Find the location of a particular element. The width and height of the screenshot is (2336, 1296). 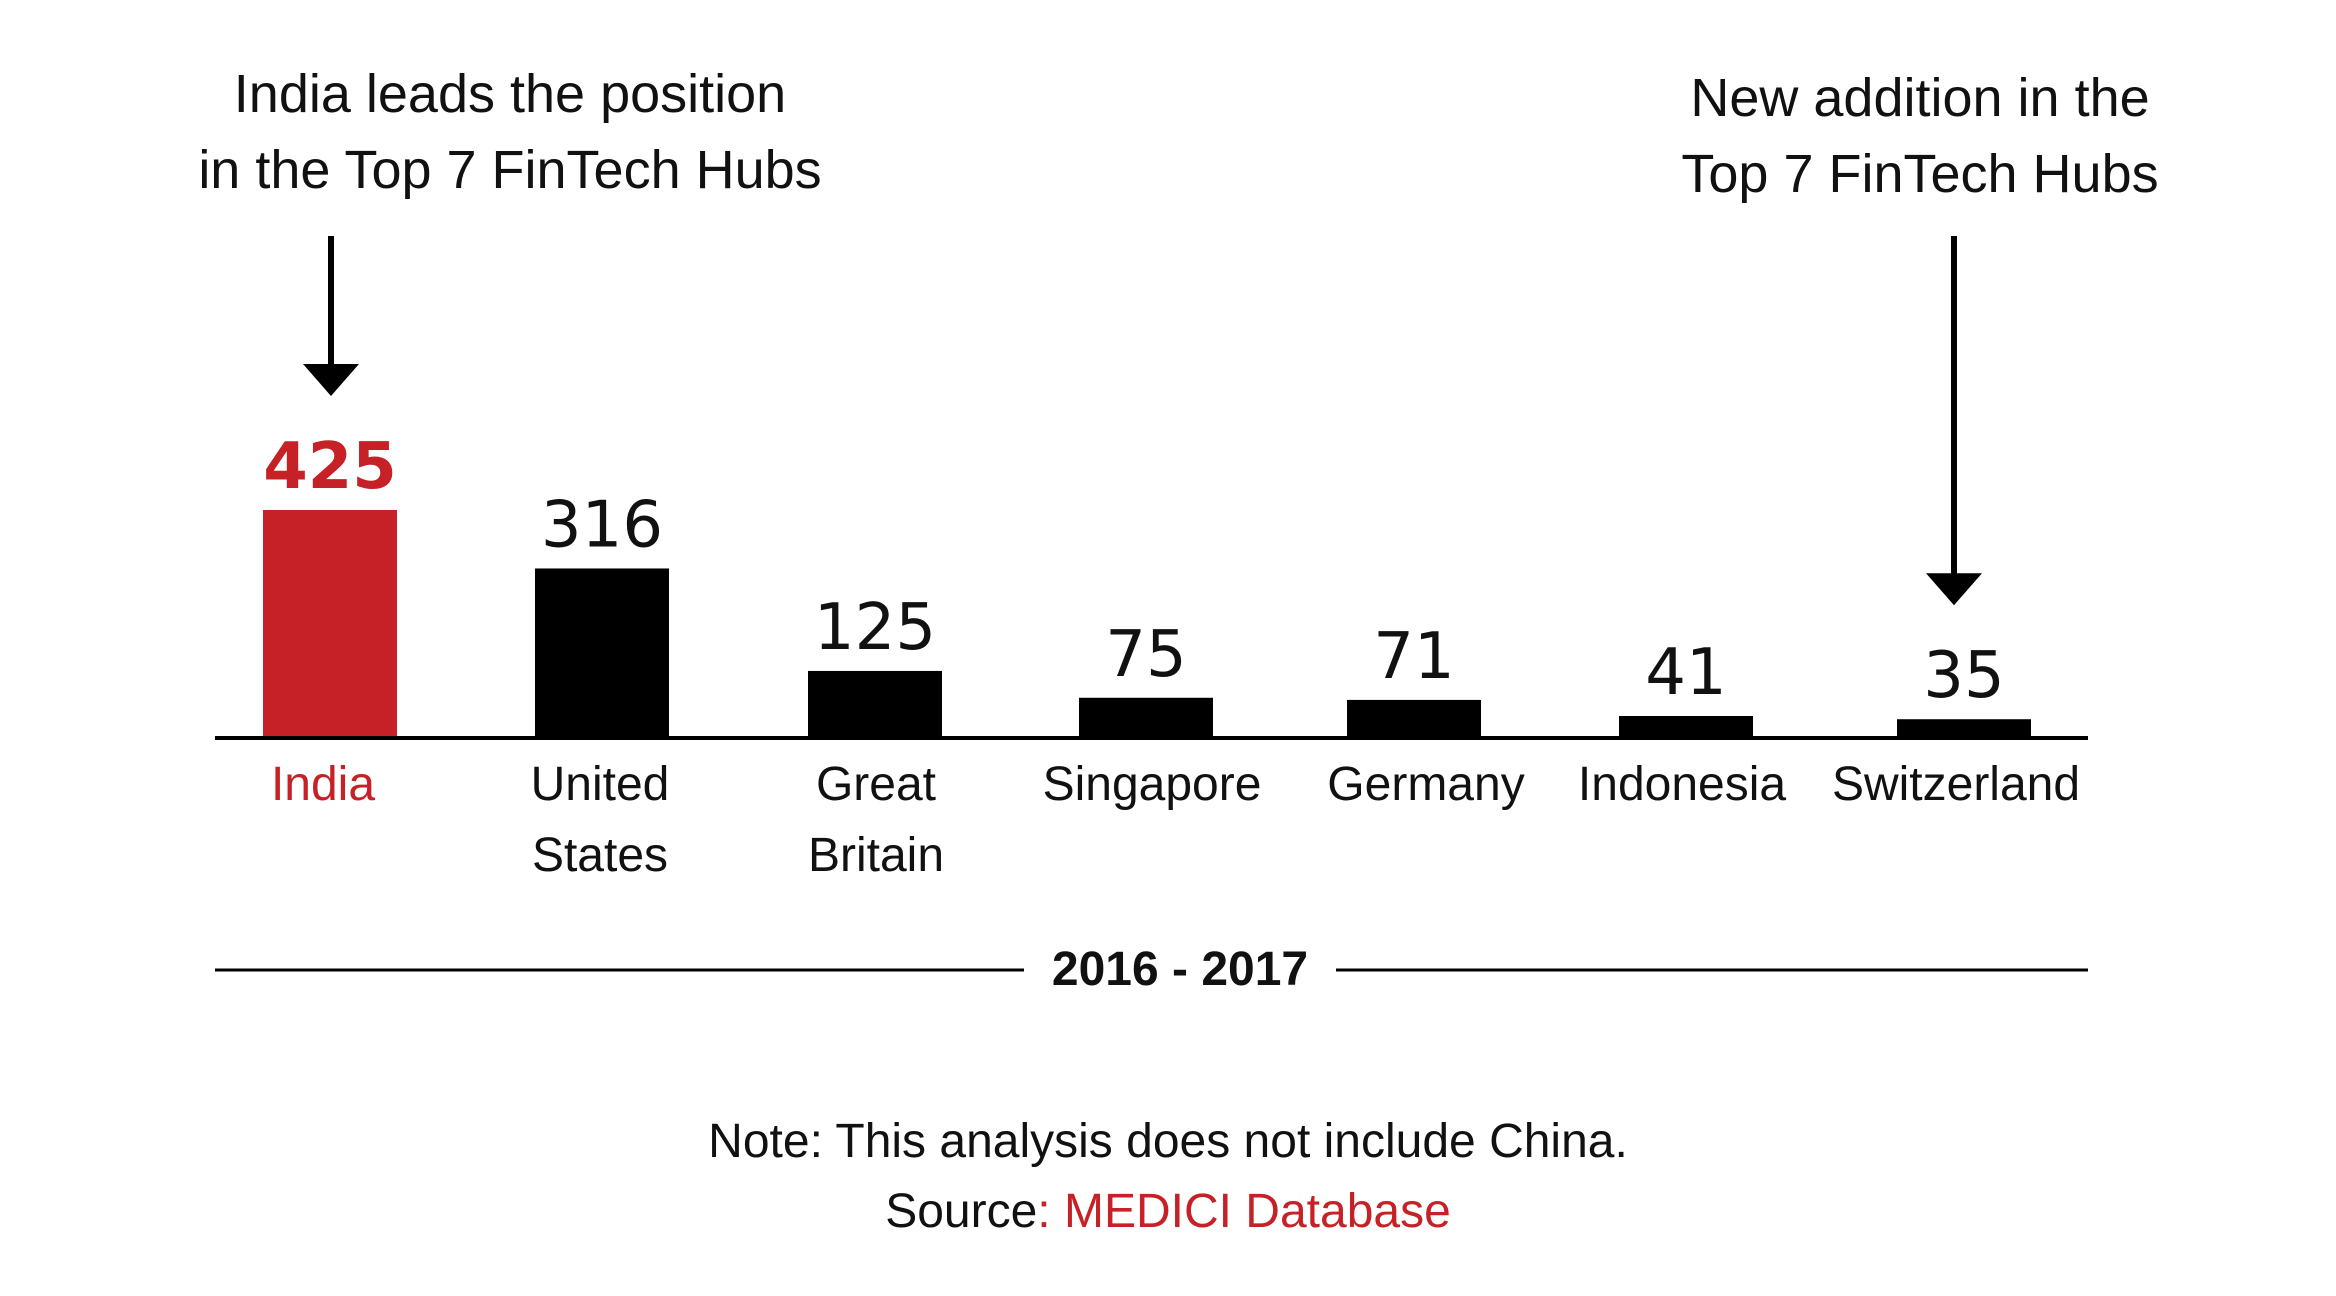

category-label-6-line0: Switzerland is located at coordinates (1956, 784).